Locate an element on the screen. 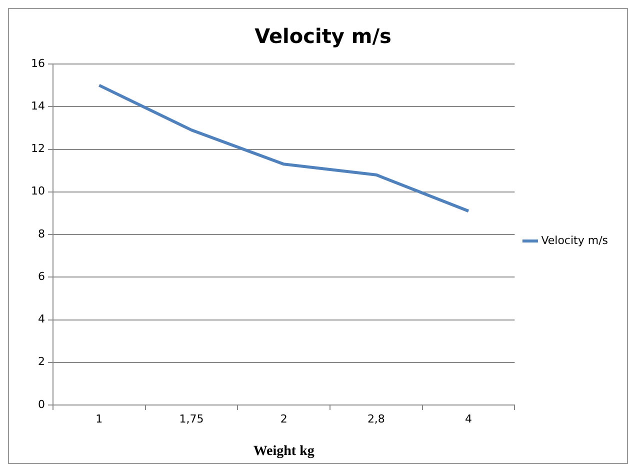 The image size is (639, 474). y-tick-label: 2 is located at coordinates (41, 361).